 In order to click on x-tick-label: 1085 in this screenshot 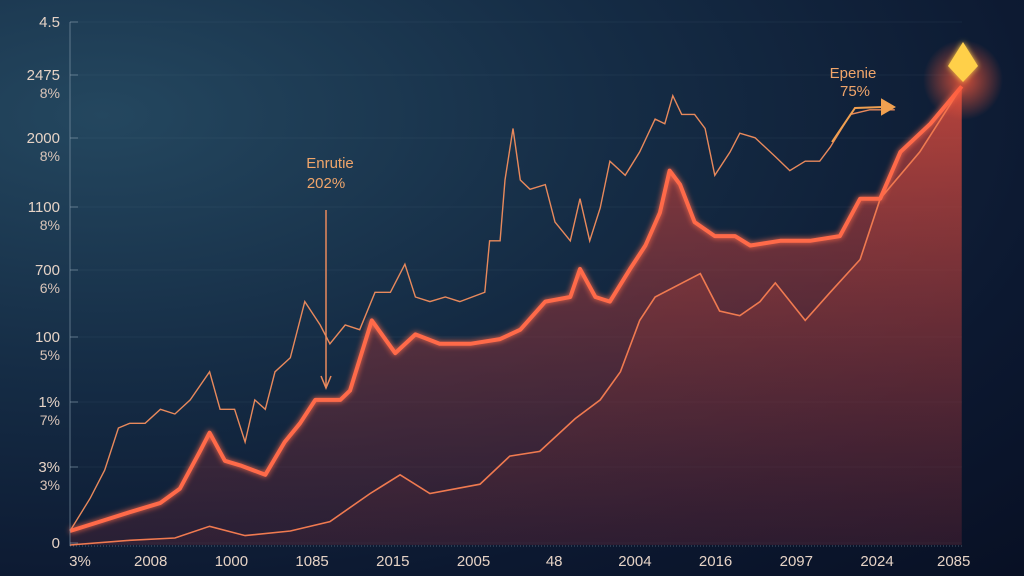, I will do `click(311, 561)`.